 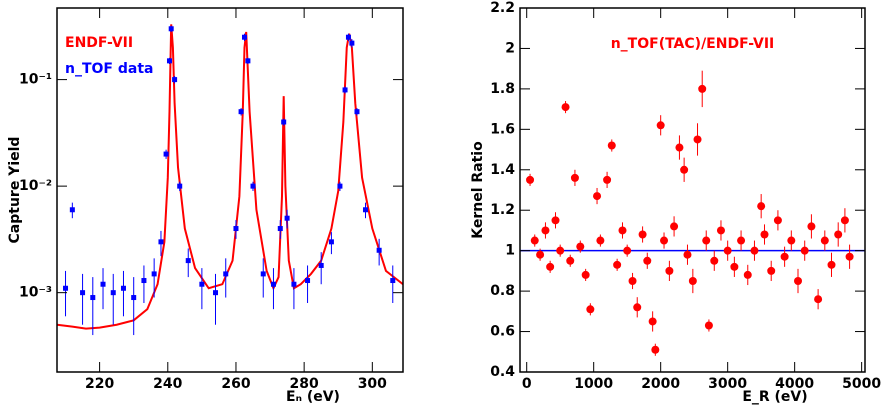 What do you see at coordinates (502, 129) in the screenshot?
I see `y-tick-label: 1.6` at bounding box center [502, 129].